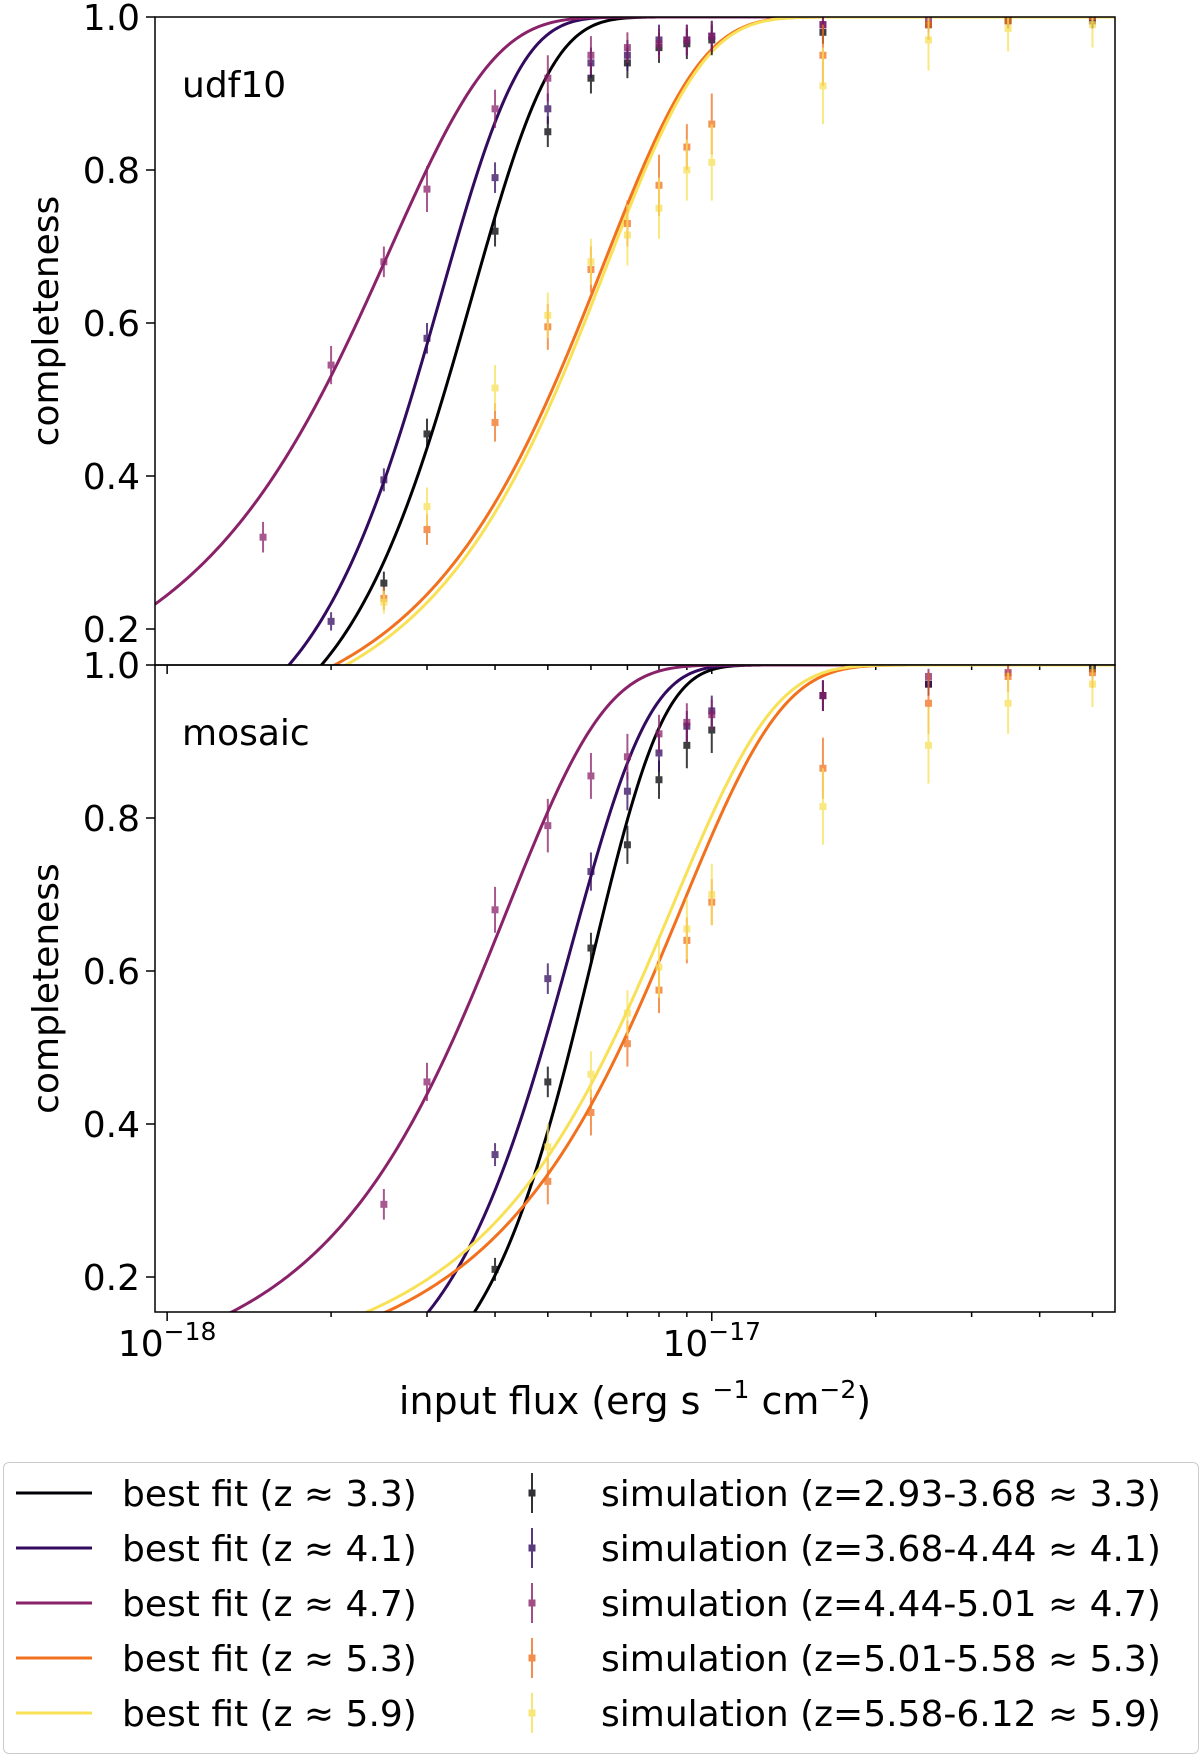  What do you see at coordinates (46, 321) in the screenshot?
I see `y-axis-label: completeness` at bounding box center [46, 321].